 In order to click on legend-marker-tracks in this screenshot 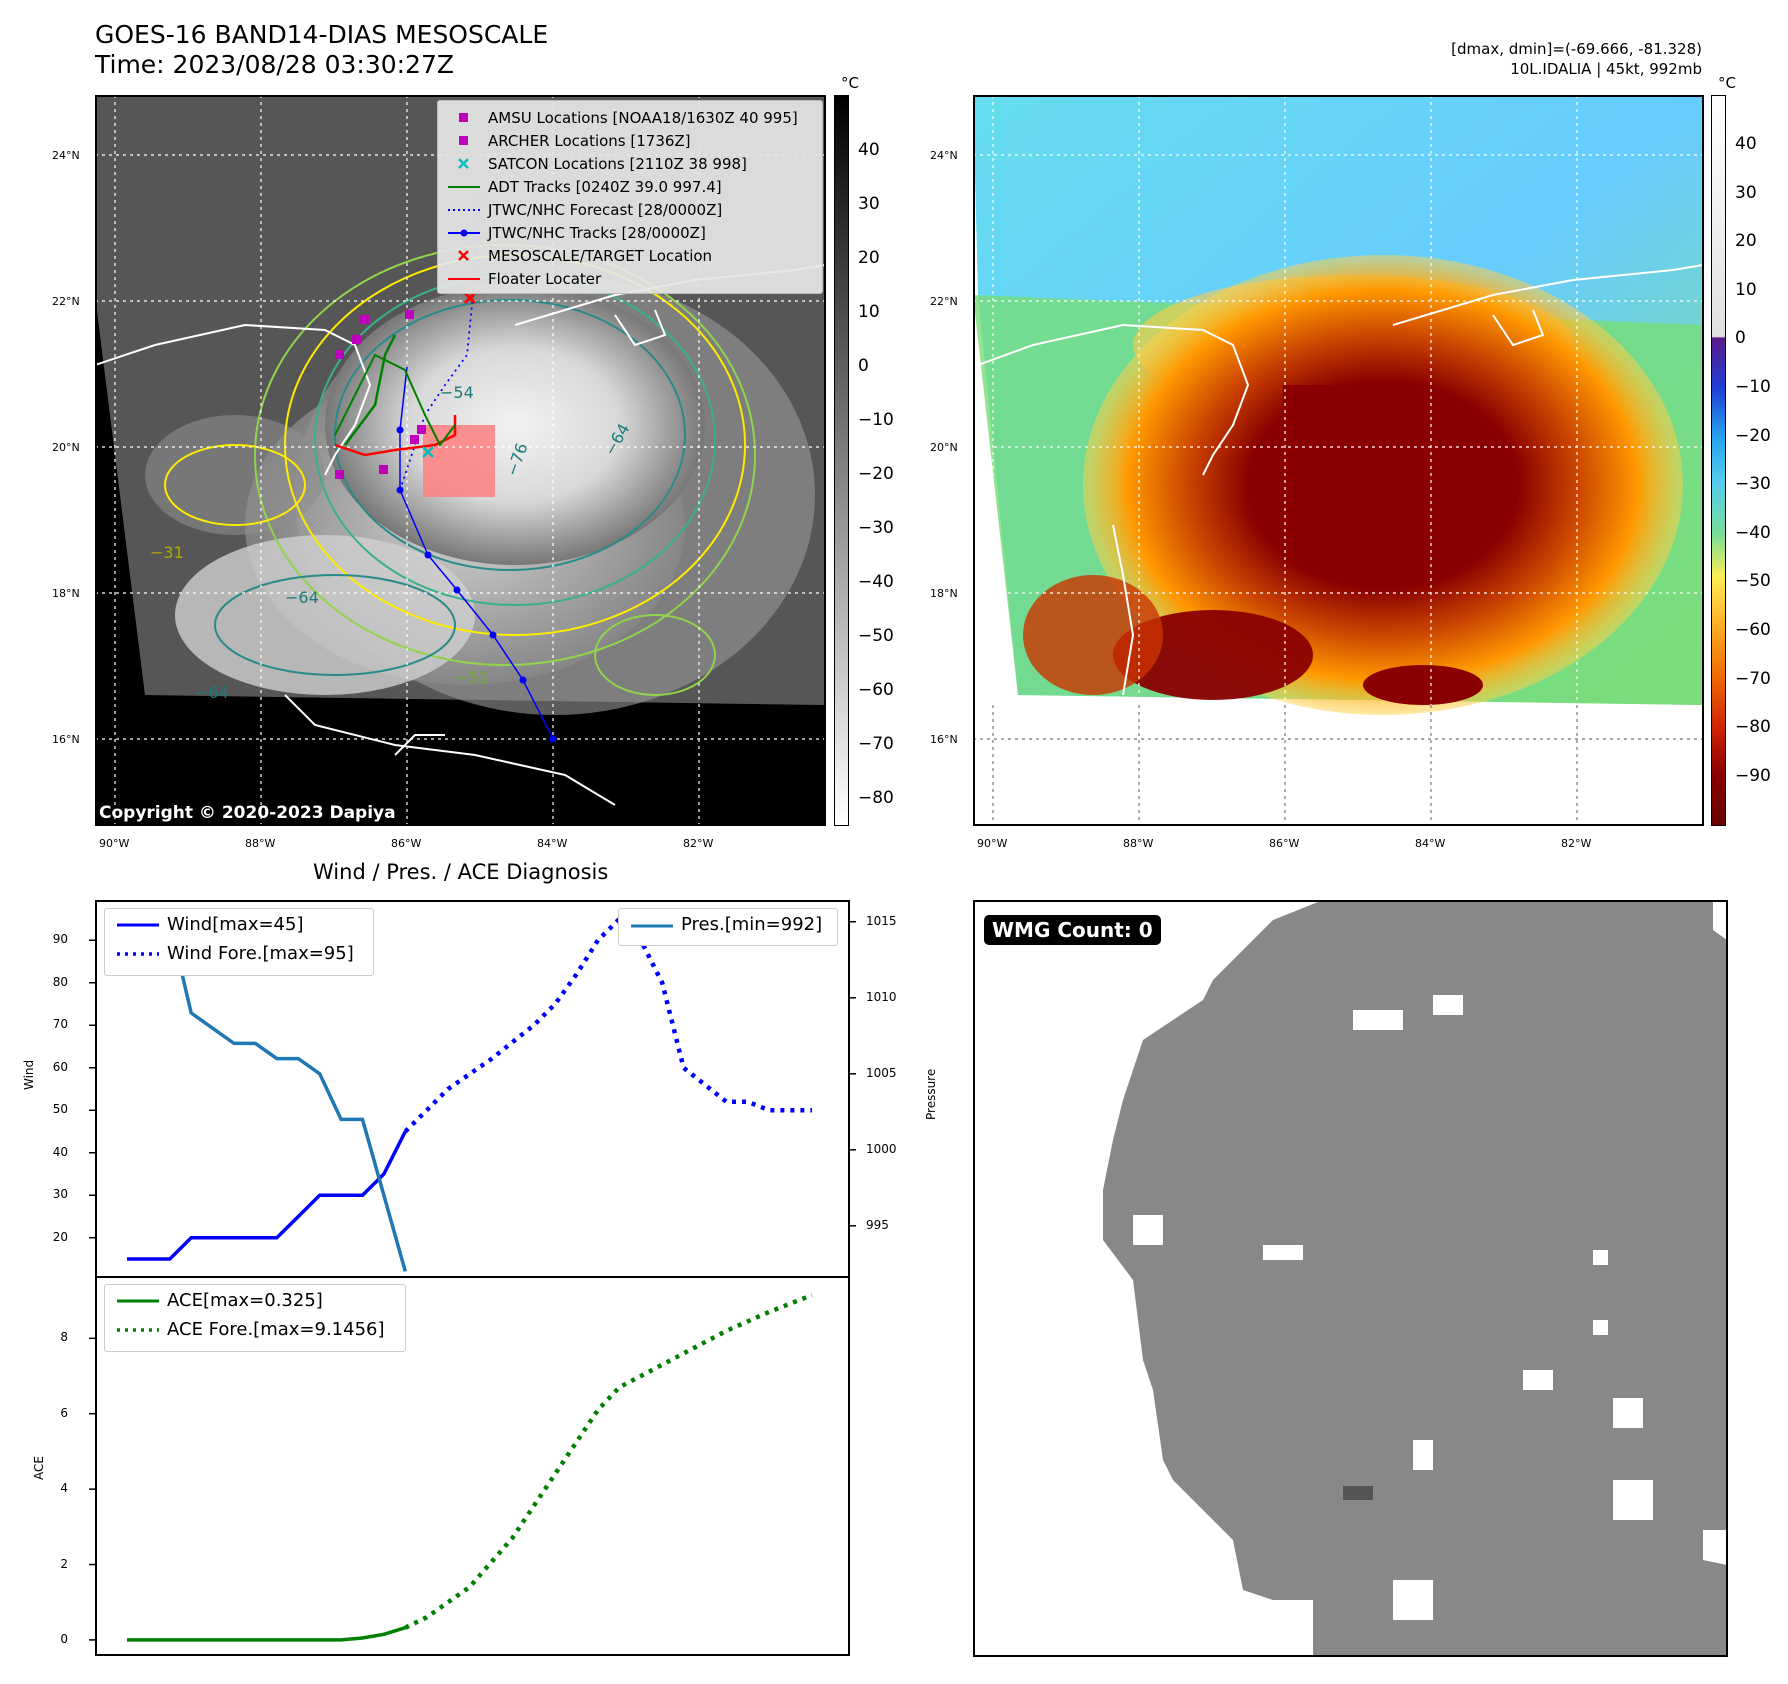, I will do `click(464, 233)`.